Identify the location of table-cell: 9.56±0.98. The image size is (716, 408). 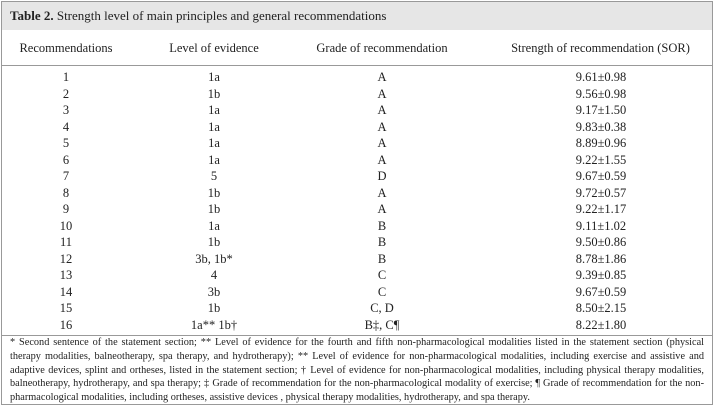
(601, 93).